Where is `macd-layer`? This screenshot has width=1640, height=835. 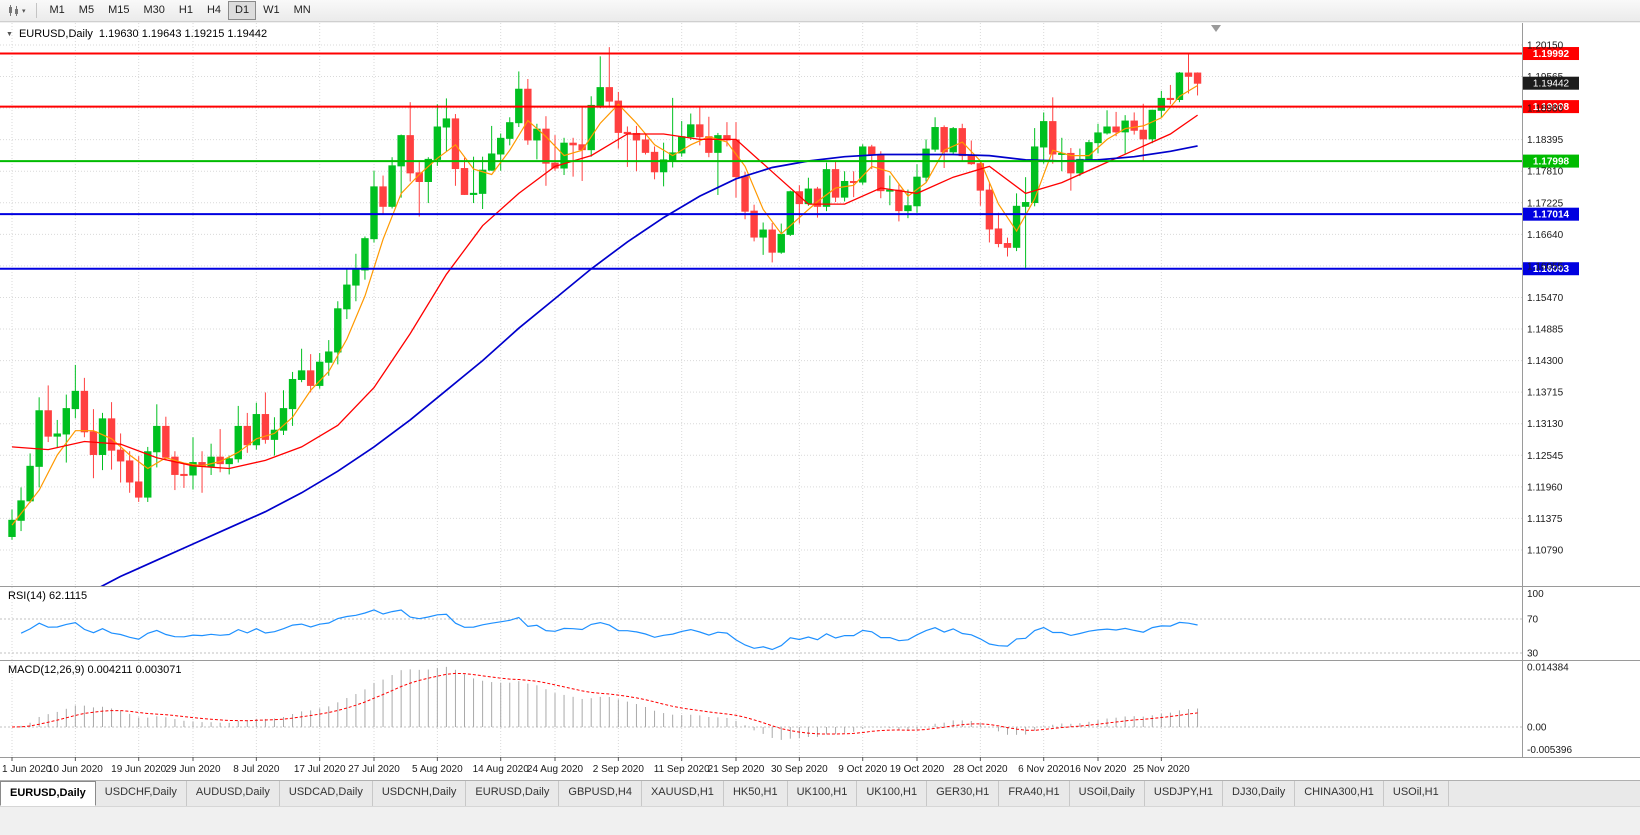 macd-layer is located at coordinates (761, 703).